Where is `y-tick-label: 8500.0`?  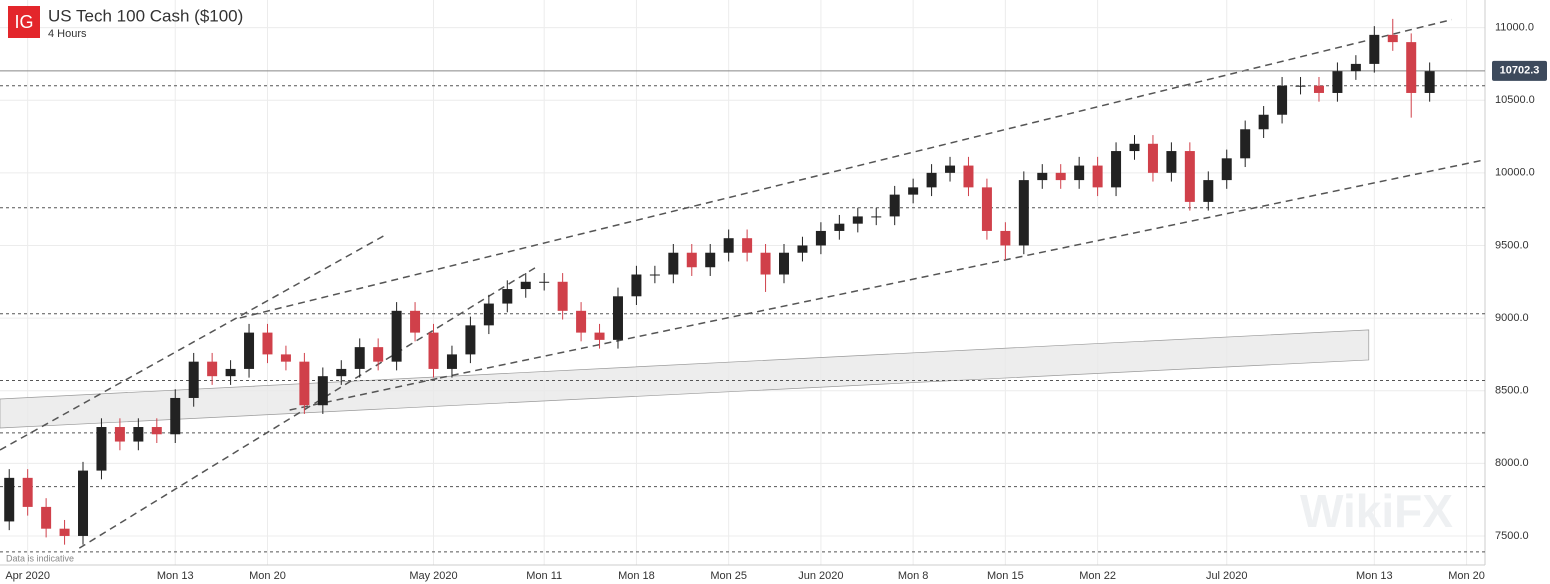
y-tick-label: 8500.0 is located at coordinates (1512, 391).